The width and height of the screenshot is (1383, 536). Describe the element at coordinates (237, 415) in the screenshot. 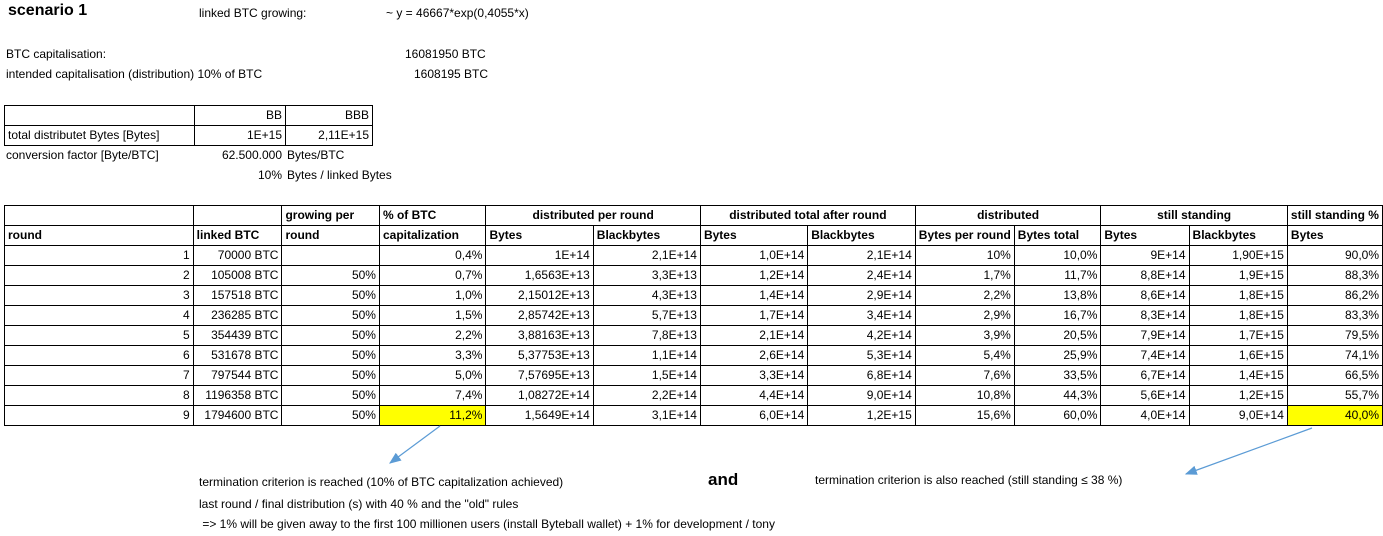

I see `table-cell: 1794600 BTC` at that location.